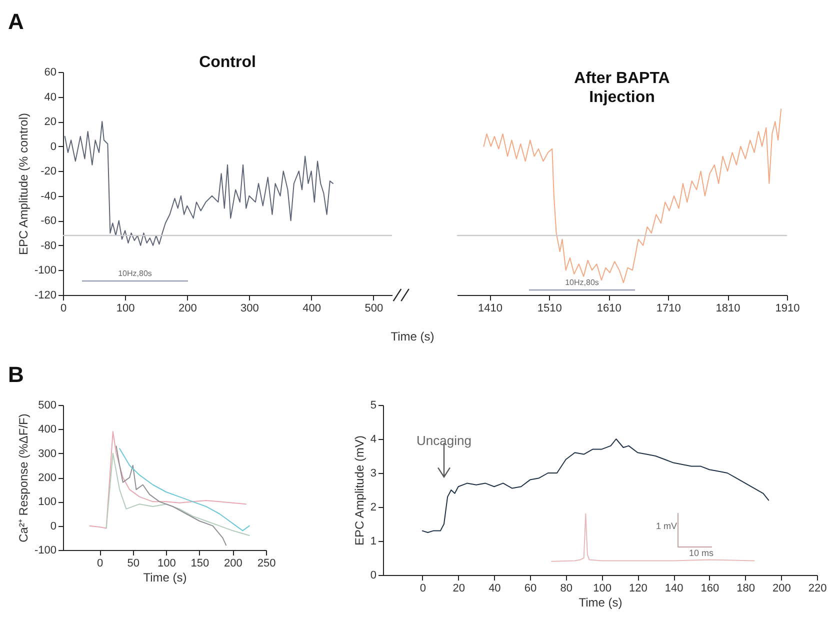 The width and height of the screenshot is (839, 632). I want to click on y-tick-label: 100, so click(47, 502).